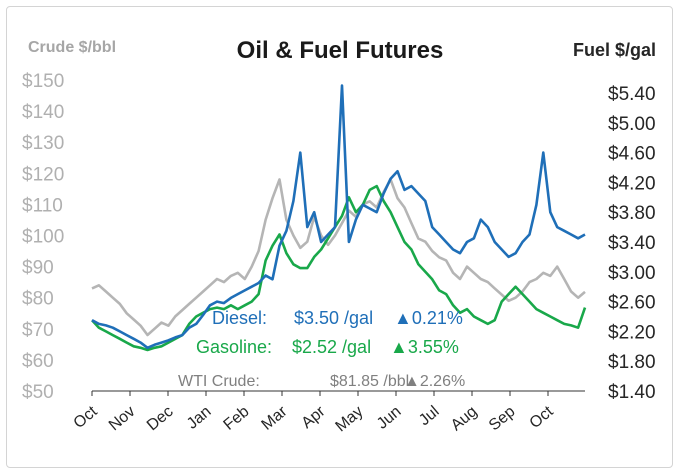 Image resolution: width=681 pixels, height=476 pixels. I want to click on annotation-change: ▲0.21%, so click(428, 318).